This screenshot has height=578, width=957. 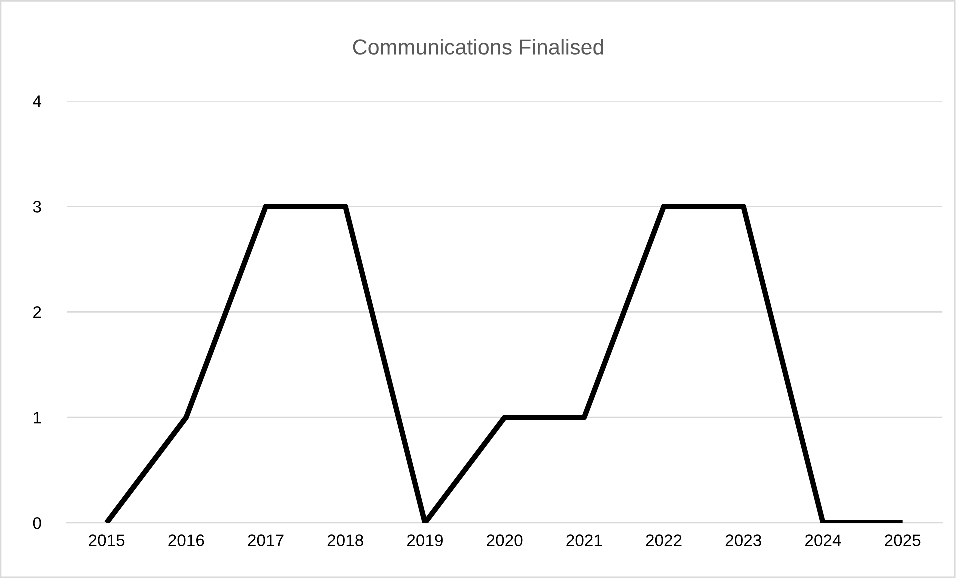 I want to click on x-tick-label: 2019, so click(x=425, y=540).